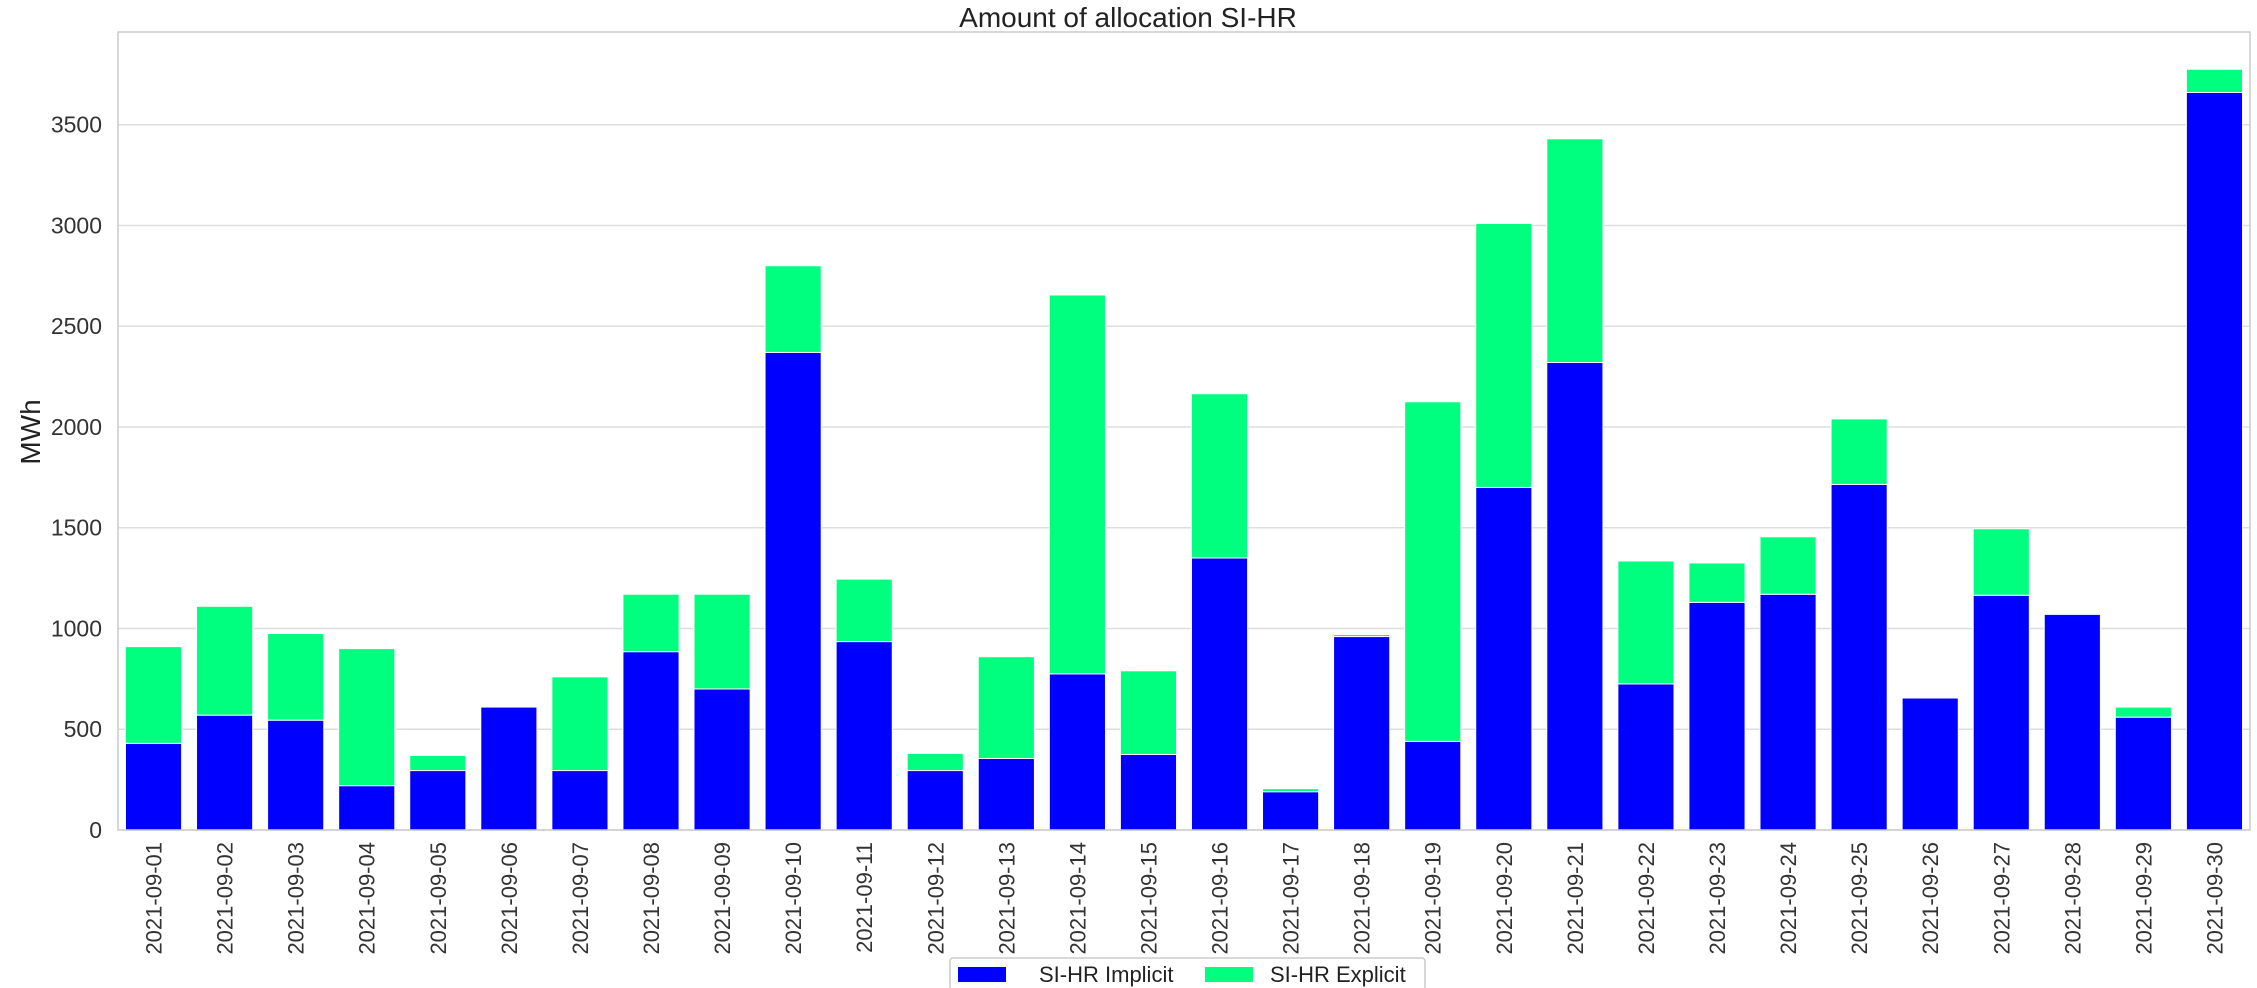  I want to click on y-tick-label: 1500, so click(76, 528).